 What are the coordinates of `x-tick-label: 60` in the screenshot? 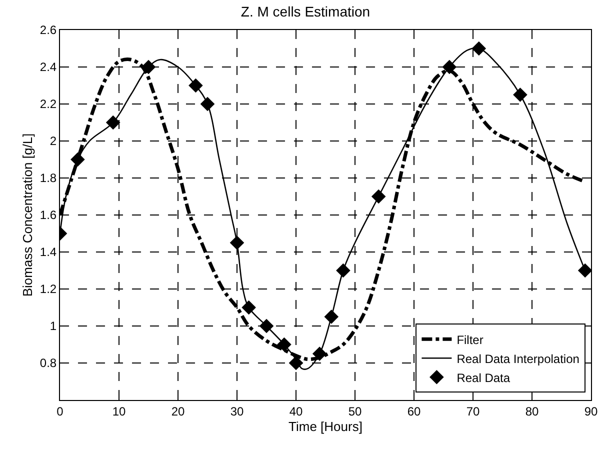 It's located at (414, 411).